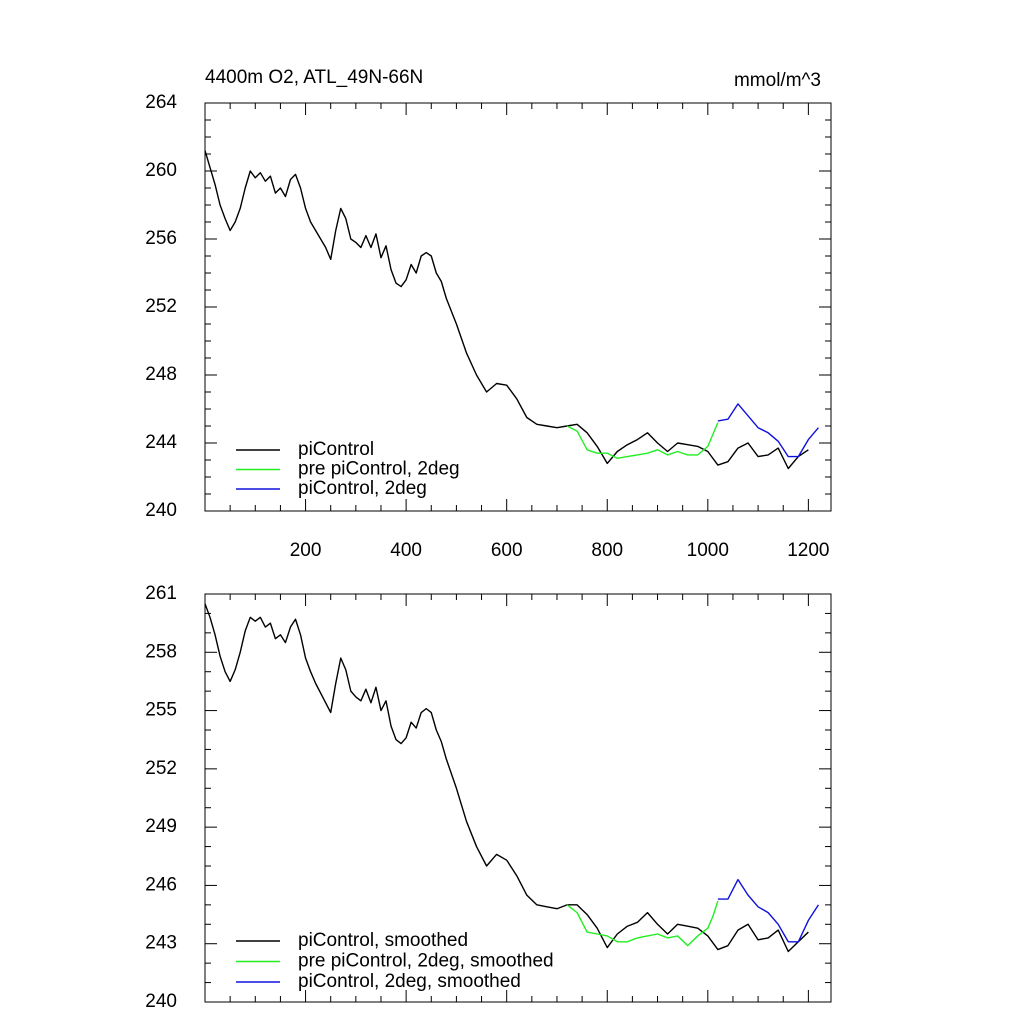 The image size is (1024, 1024). I want to click on y-tick-label: 260, so click(161, 170).